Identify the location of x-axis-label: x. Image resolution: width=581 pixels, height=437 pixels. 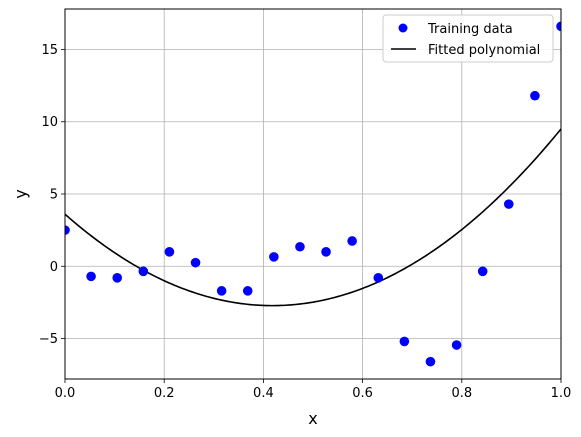
(312, 418).